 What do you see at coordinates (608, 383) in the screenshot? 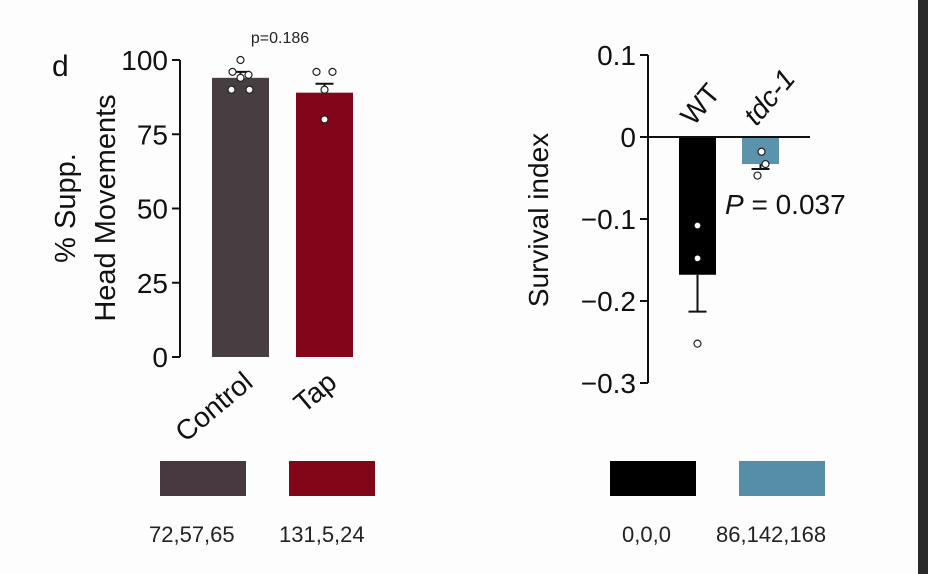
I see `right-y-tick-label: −0.3` at bounding box center [608, 383].